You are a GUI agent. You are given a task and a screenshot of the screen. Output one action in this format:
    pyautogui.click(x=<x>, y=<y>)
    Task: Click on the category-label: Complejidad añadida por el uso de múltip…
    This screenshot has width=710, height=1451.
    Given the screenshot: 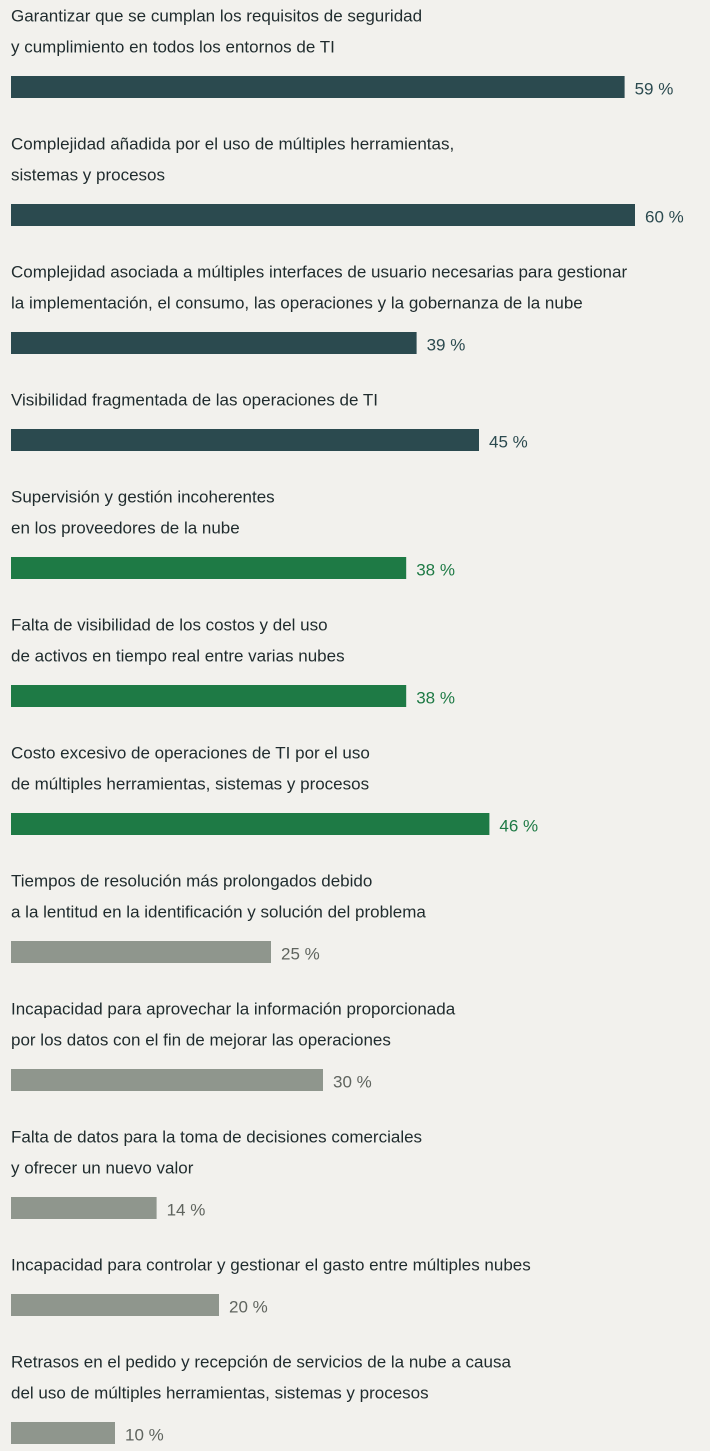 What is the action you would take?
    pyautogui.click(x=232, y=143)
    